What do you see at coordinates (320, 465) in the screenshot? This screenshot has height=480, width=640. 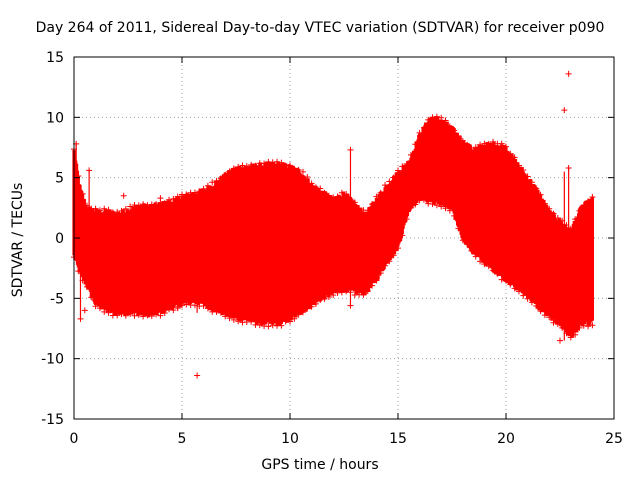 I see `x-axis-label: GPS time / hours` at bounding box center [320, 465].